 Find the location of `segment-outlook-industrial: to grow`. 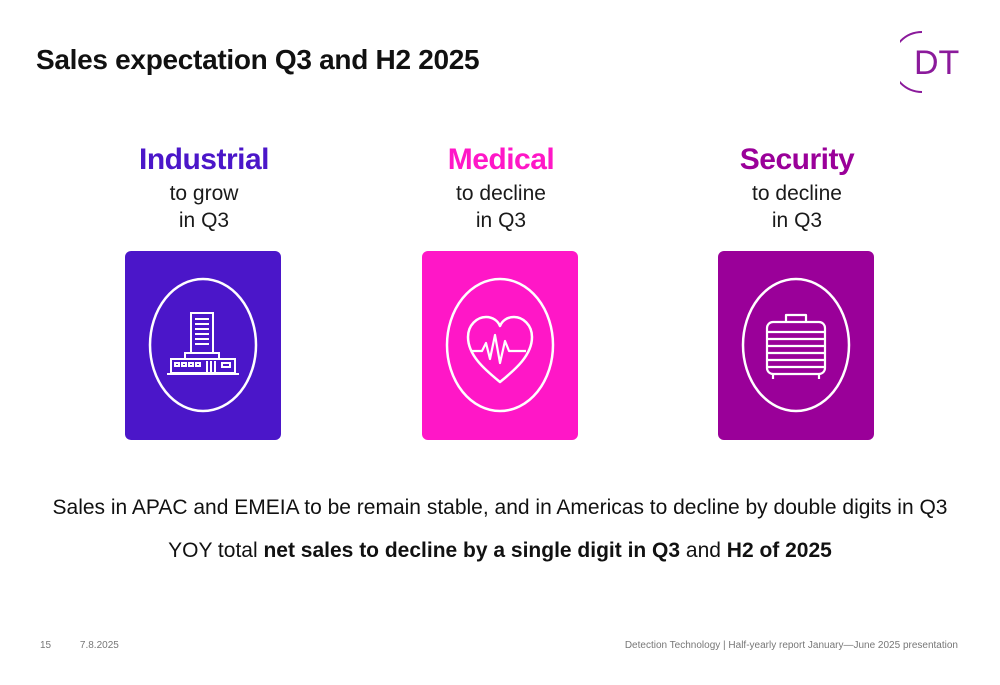

segment-outlook-industrial: to grow is located at coordinates (204, 193).